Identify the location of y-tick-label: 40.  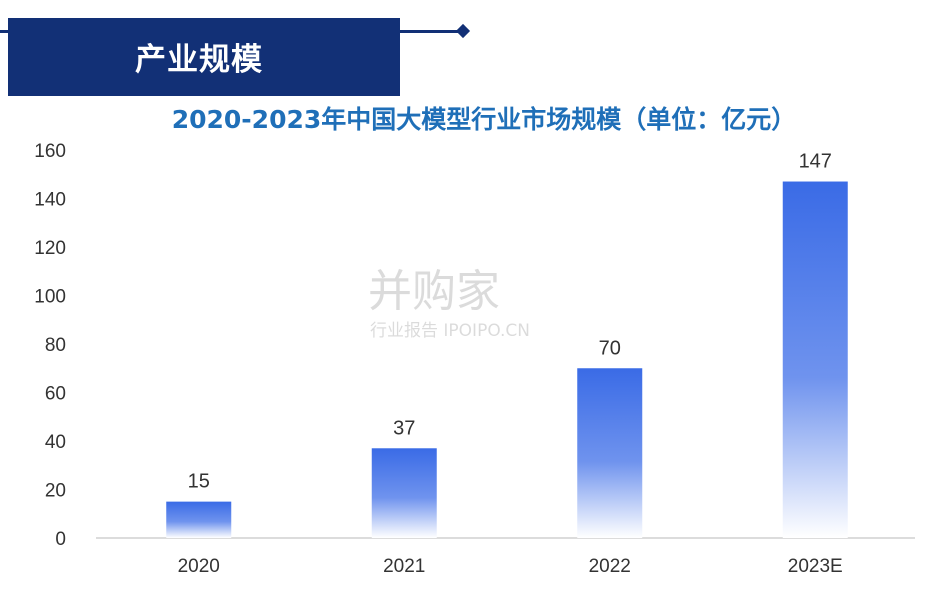
(55, 442).